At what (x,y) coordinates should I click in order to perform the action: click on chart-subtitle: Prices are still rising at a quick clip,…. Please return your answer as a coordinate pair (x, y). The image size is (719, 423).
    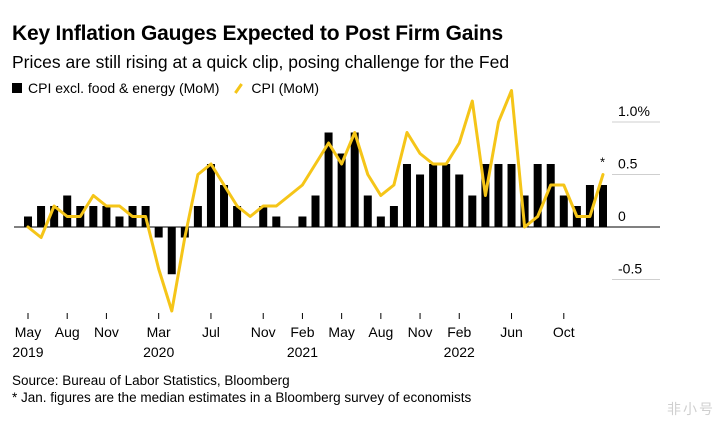
    Looking at the image, I should click on (261, 62).